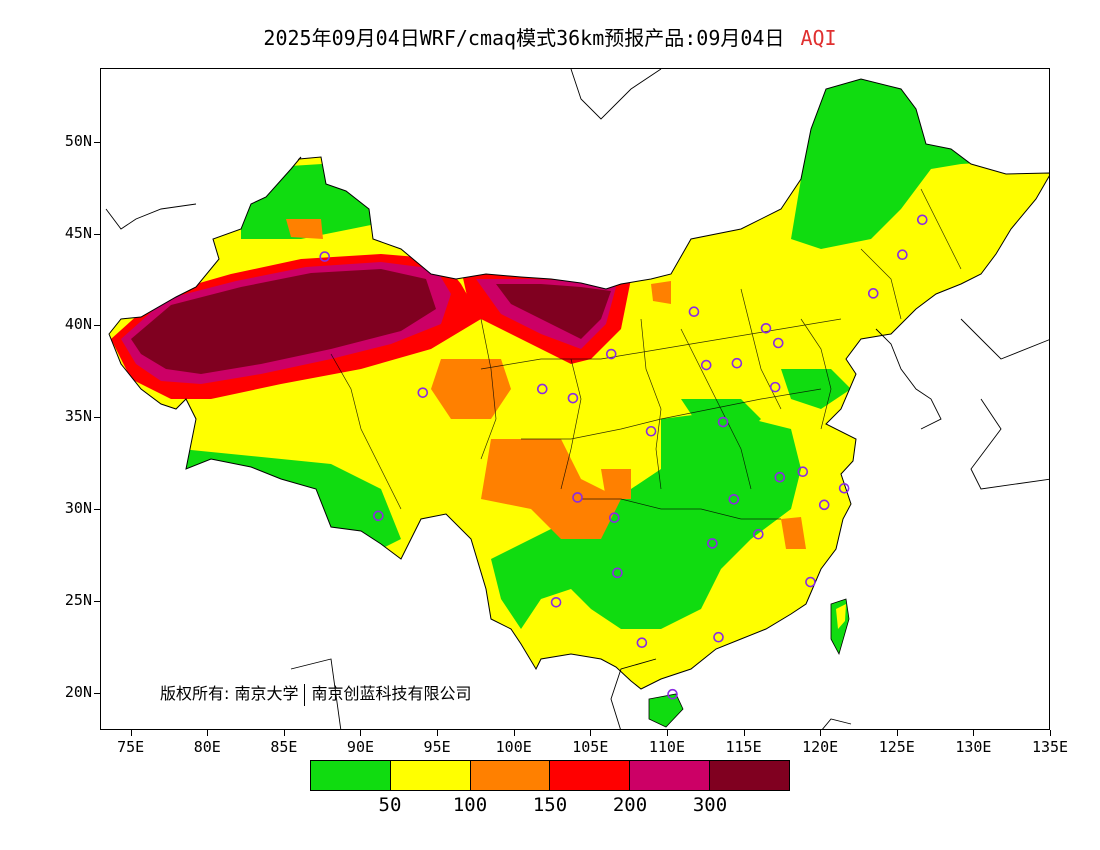 The width and height of the screenshot is (1100, 850). Describe the element at coordinates (78, 140) in the screenshot. I see `y-tick-label: 50N` at that location.